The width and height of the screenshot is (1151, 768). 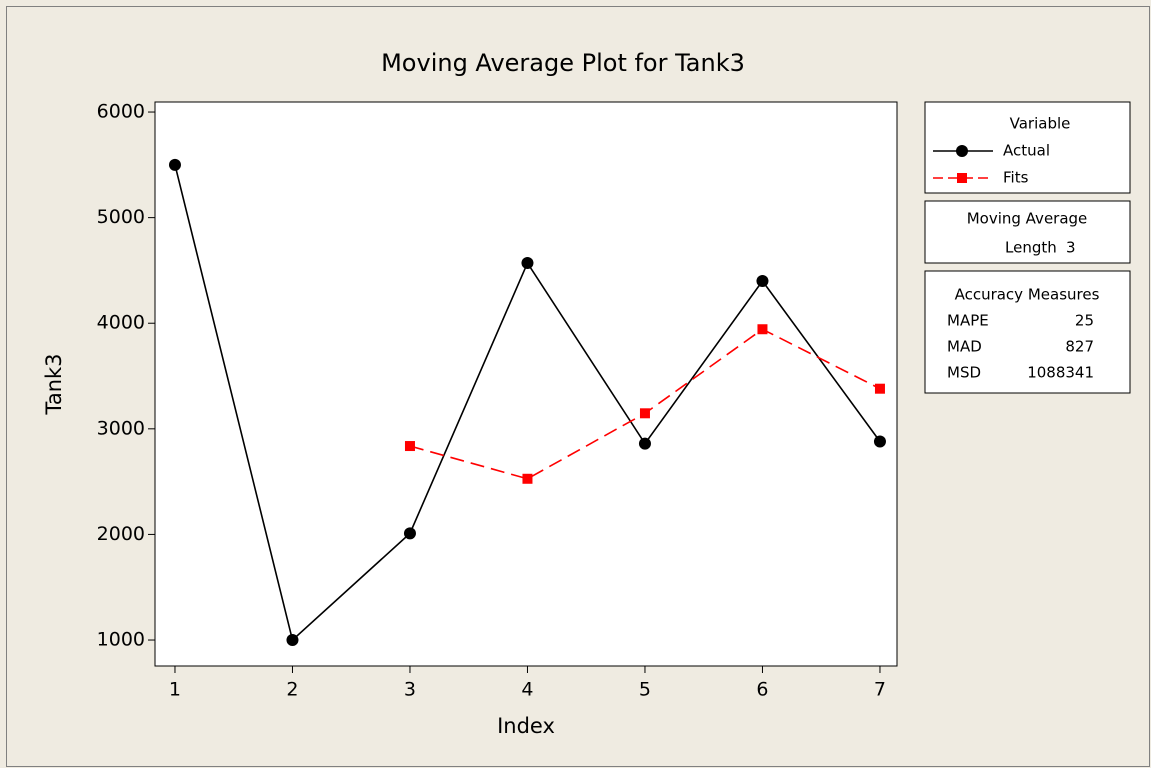 I want to click on legend-label: Fits, so click(x=1016, y=178).